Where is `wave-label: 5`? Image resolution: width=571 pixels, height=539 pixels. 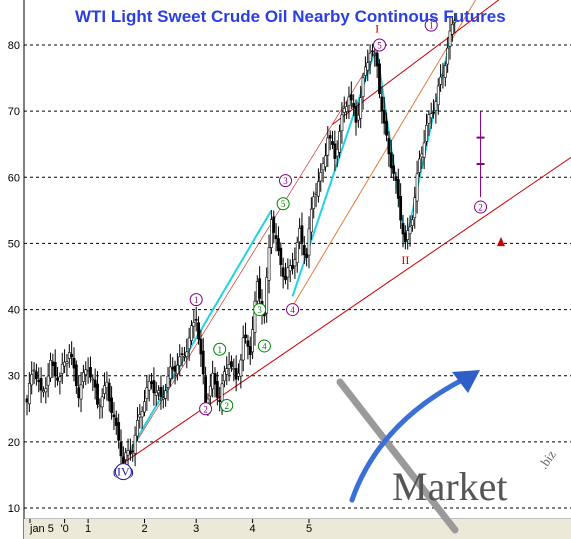
wave-label: 5 is located at coordinates (283, 204).